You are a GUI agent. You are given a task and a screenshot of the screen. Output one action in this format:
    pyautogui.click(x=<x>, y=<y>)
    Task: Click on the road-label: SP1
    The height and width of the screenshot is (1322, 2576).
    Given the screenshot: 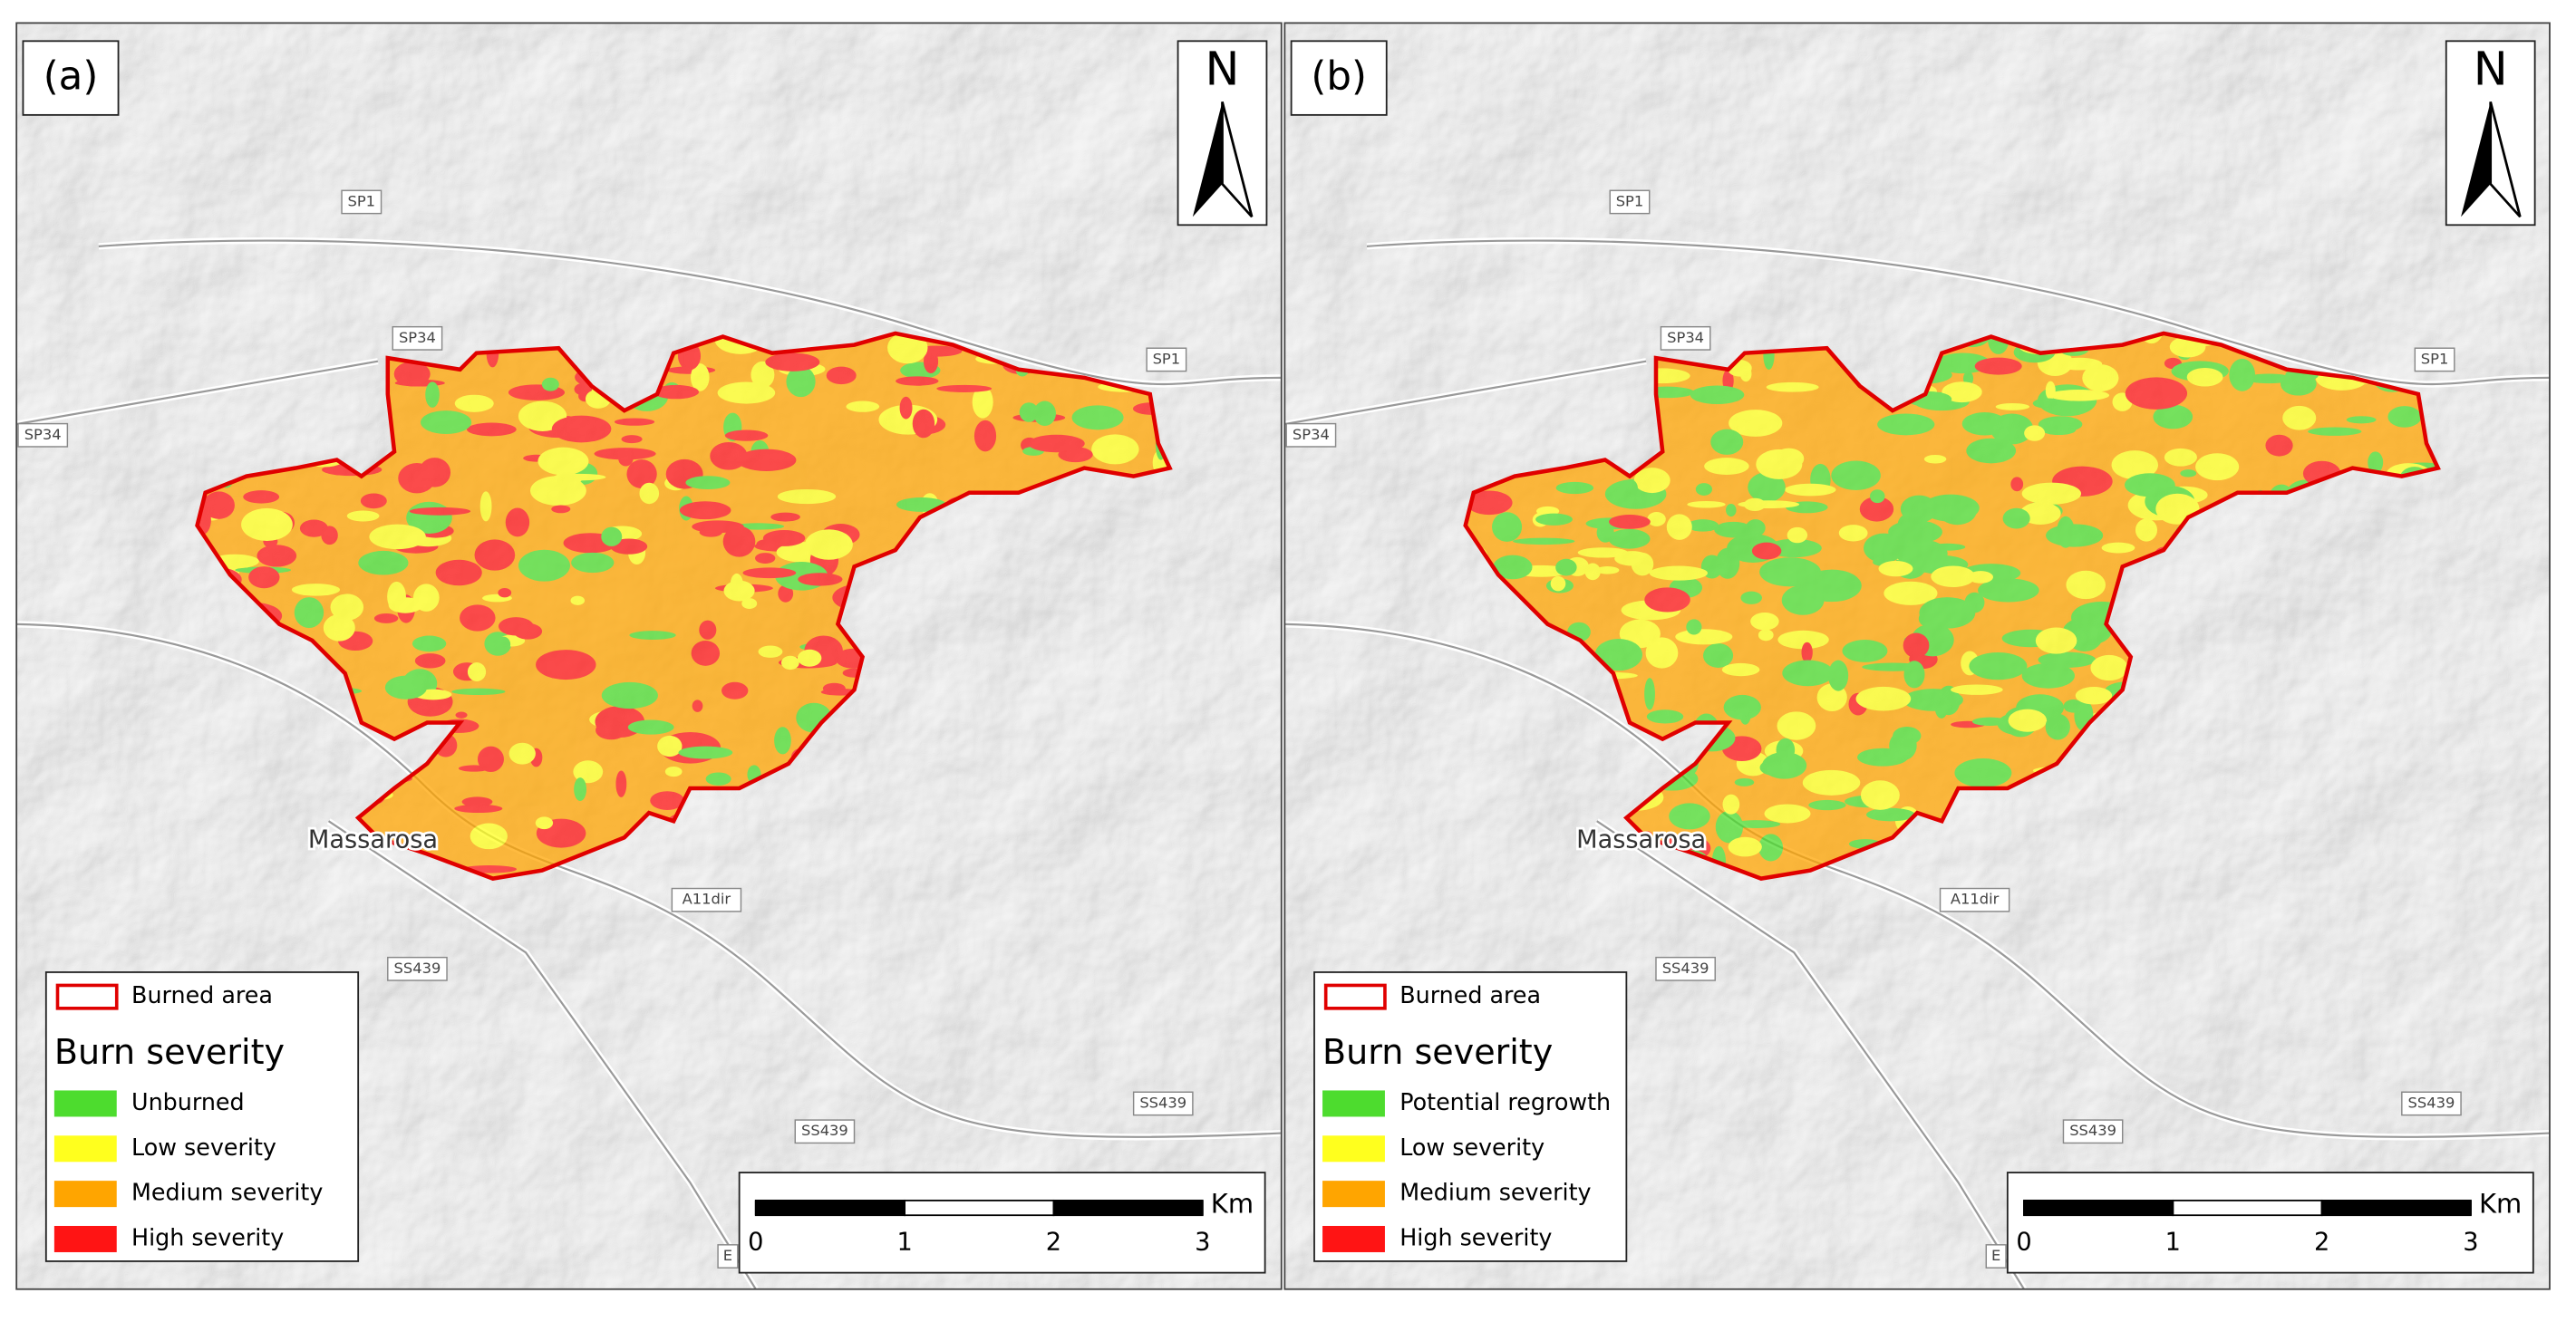 What is the action you would take?
    pyautogui.click(x=362, y=200)
    